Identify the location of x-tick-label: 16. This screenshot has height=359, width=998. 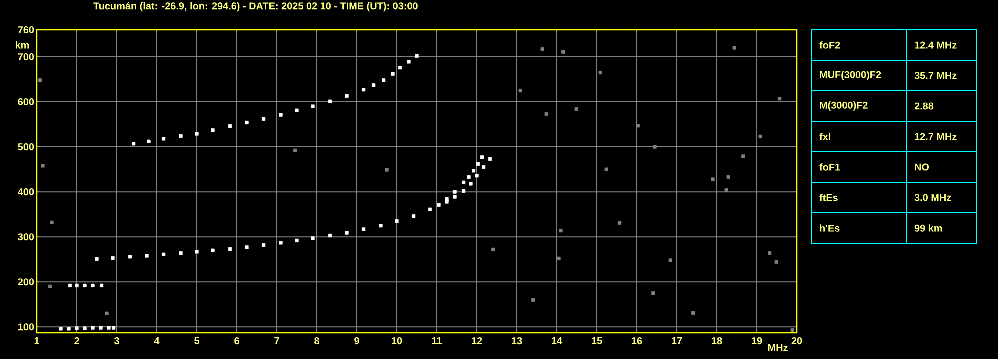
(637, 341).